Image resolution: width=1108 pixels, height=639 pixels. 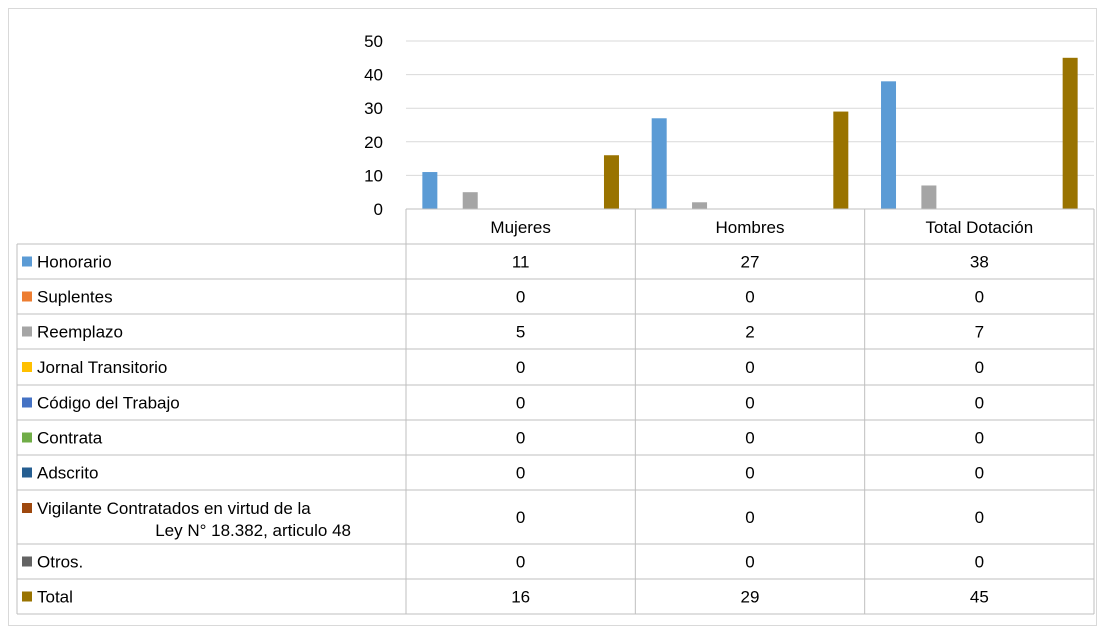 I want to click on data-table-value: 5, so click(x=520, y=332).